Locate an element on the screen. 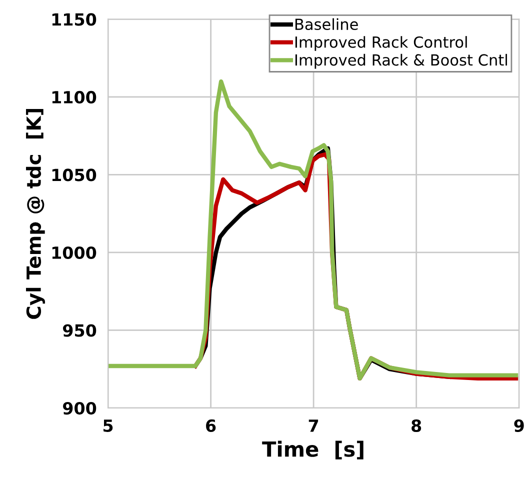  y-tick-label: 1100 is located at coordinates (74, 97).